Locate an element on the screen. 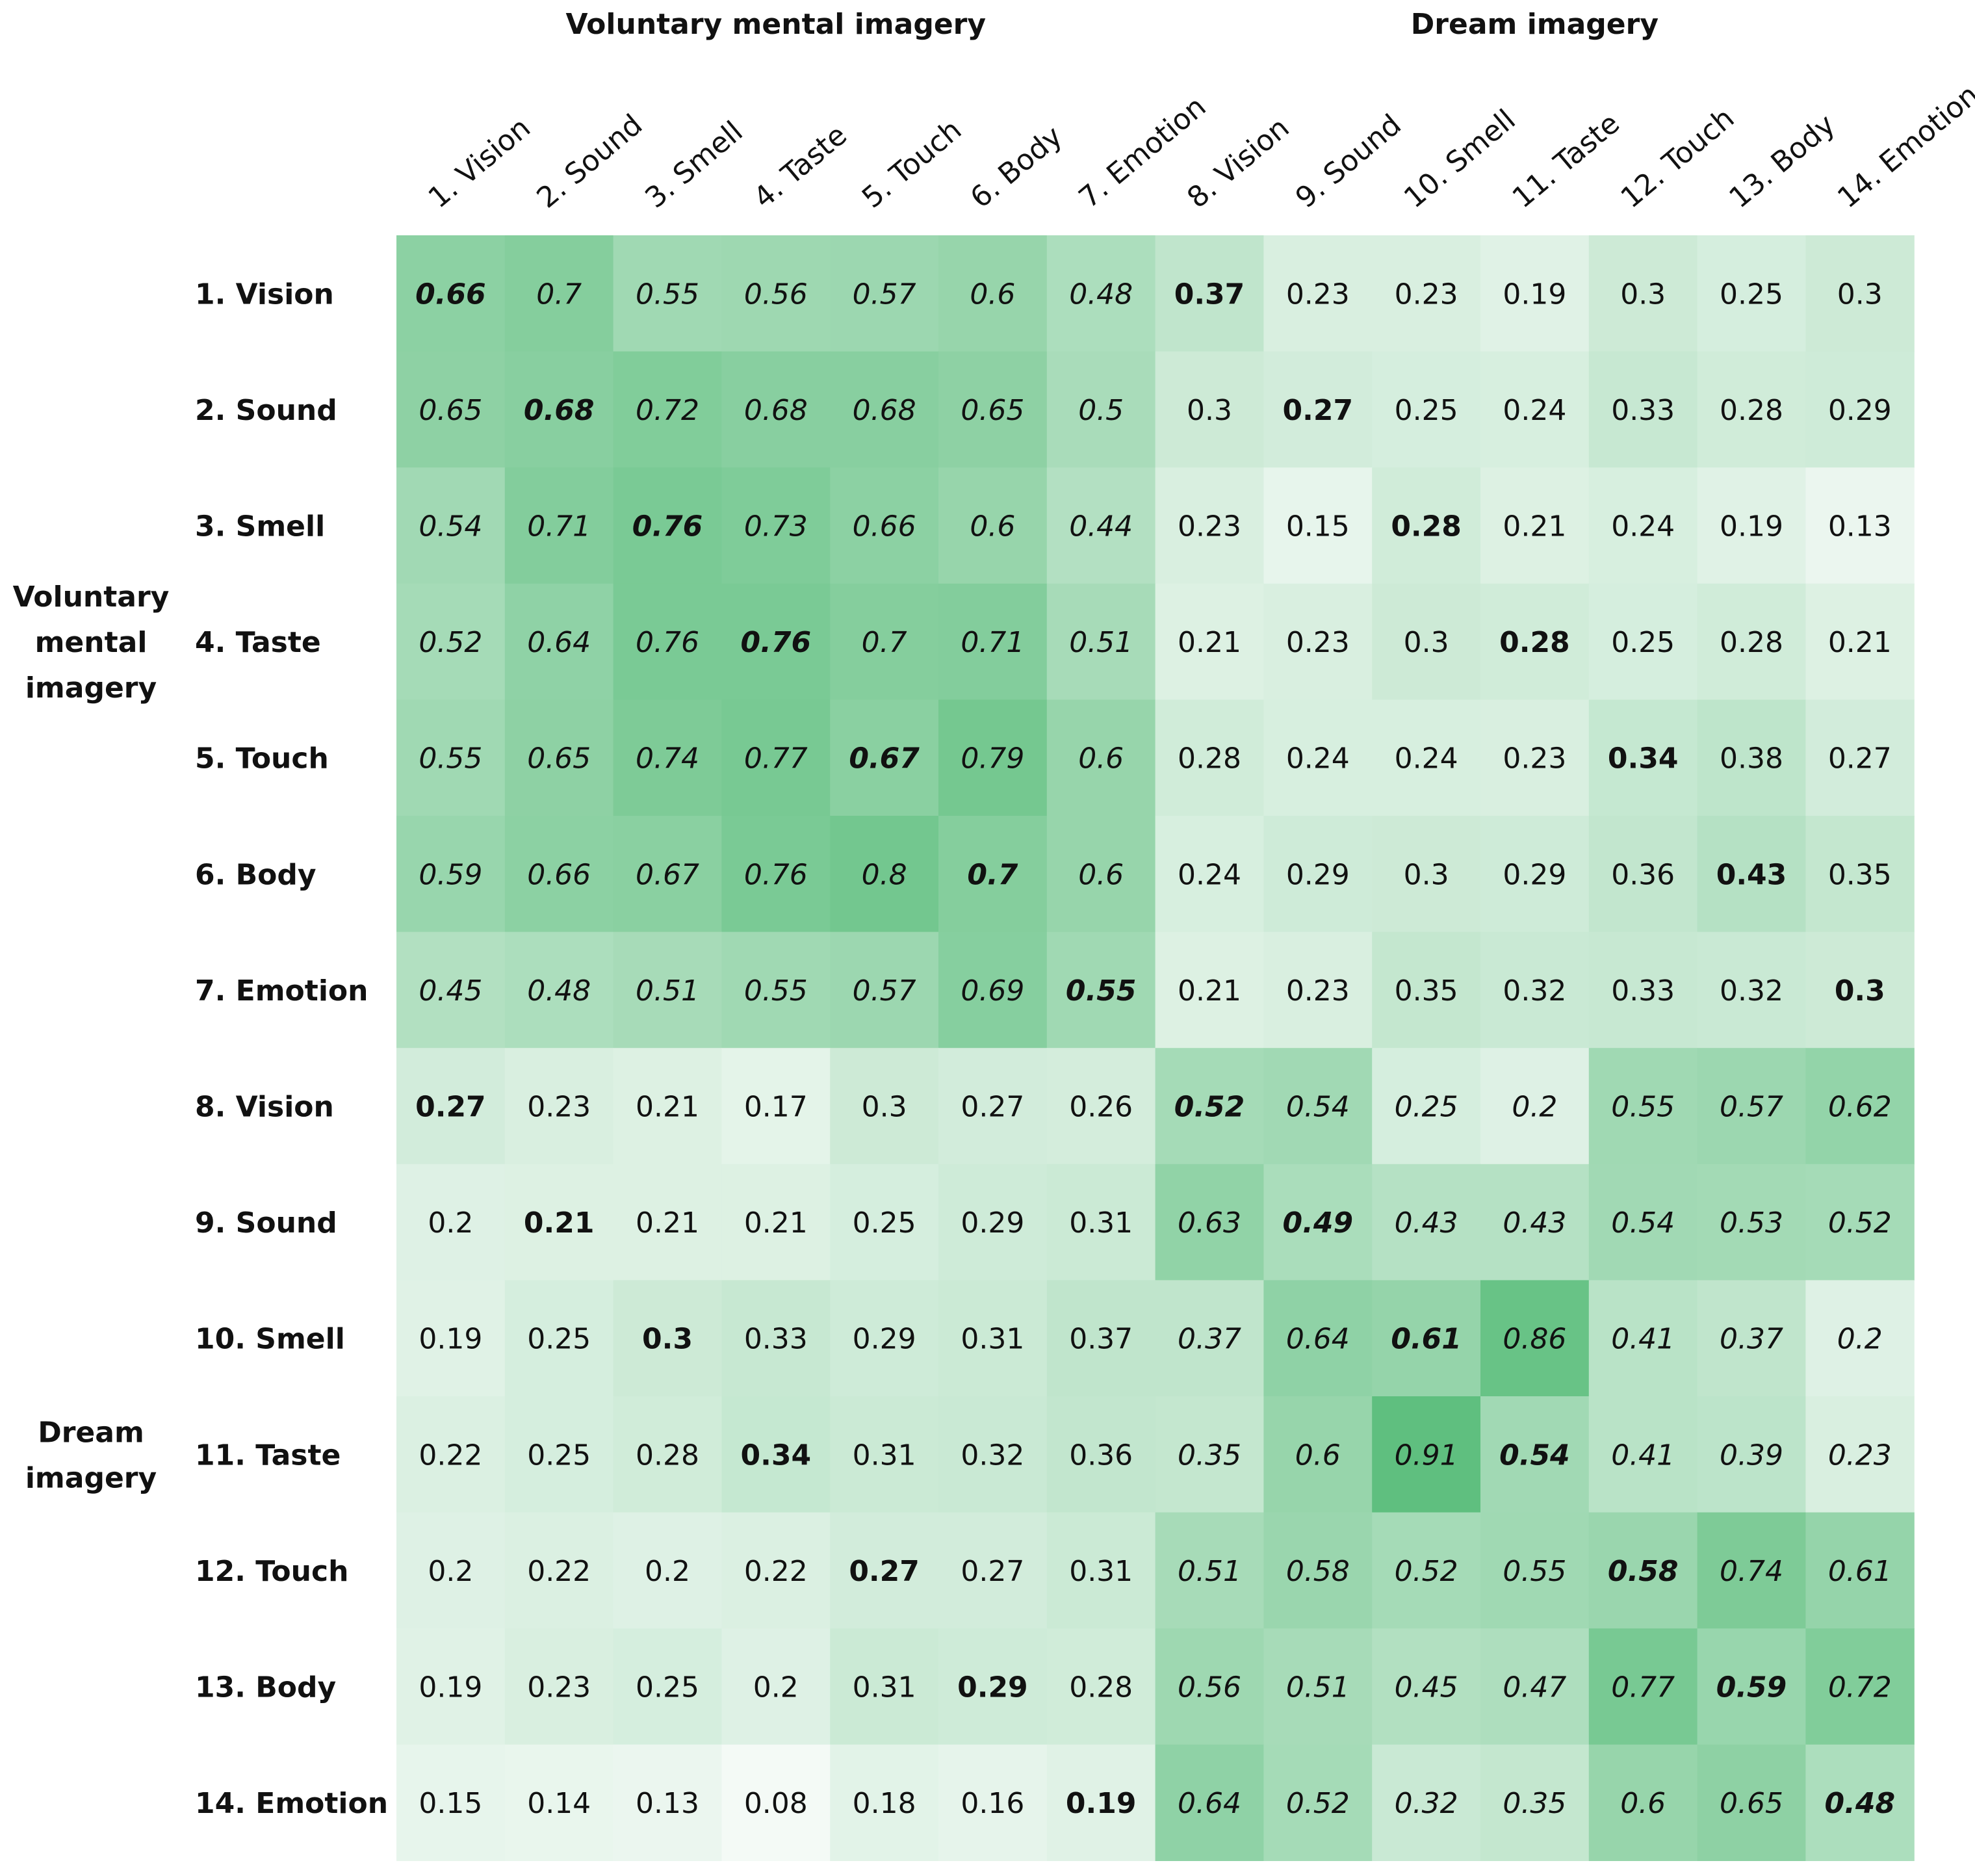 Image resolution: width=1975 pixels, height=1876 pixels. cell-value-label: 0.43 is located at coordinates (1751, 874).